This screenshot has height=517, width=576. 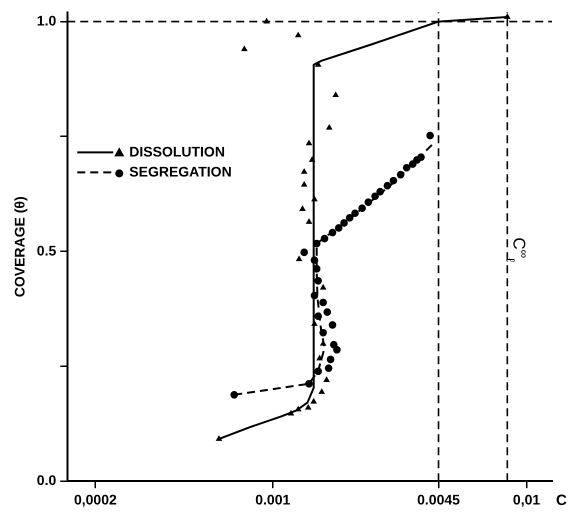 I want to click on legend-label: SEGREGATION, so click(x=180, y=171).